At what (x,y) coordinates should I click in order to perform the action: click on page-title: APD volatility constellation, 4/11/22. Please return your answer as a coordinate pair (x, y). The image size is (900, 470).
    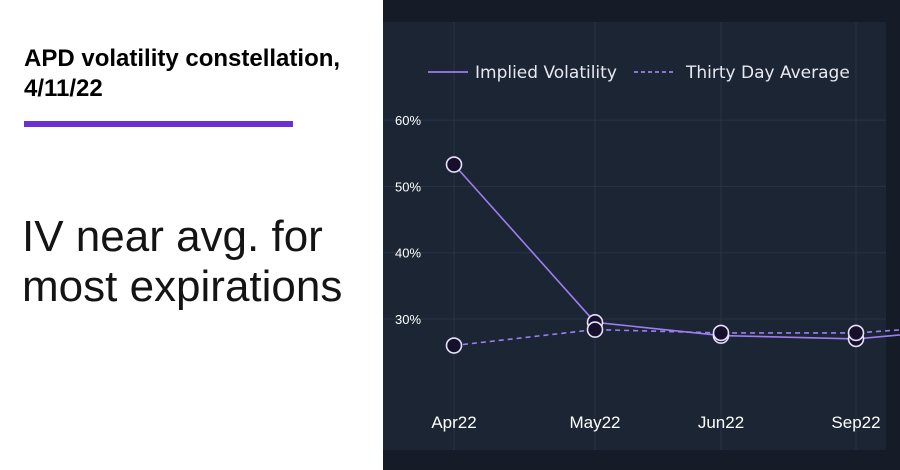
    Looking at the image, I should click on (182, 73).